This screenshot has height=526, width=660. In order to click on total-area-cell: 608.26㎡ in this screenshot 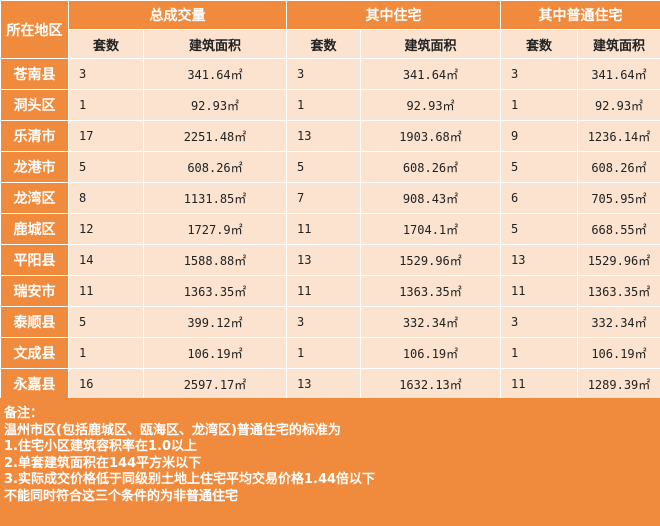, I will do `click(215, 167)`.